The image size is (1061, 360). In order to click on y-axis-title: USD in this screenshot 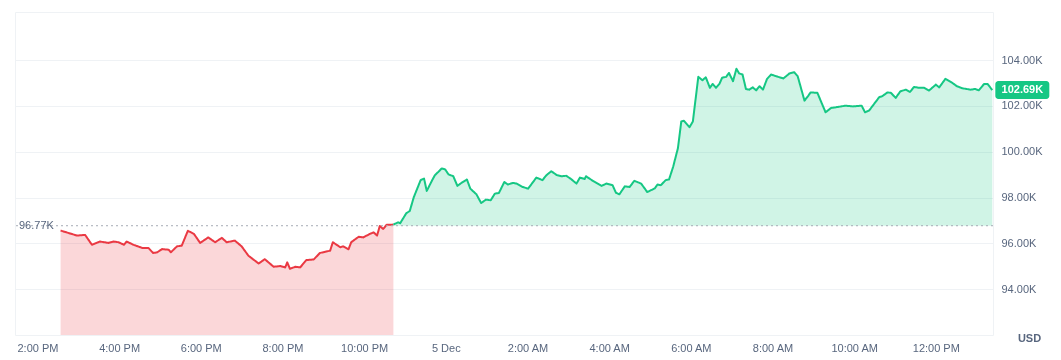, I will do `click(1029, 337)`.